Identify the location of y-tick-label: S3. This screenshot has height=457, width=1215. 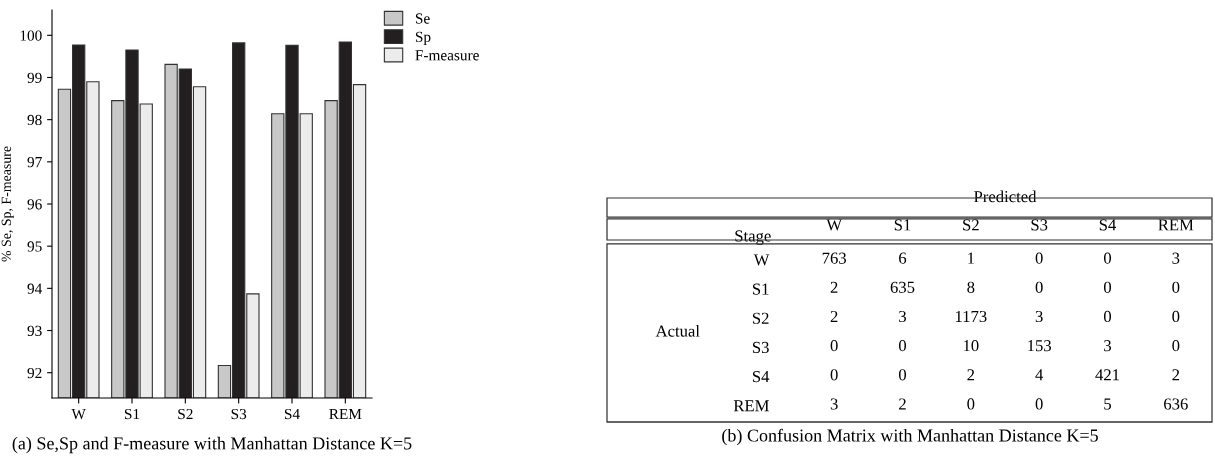
(760, 347).